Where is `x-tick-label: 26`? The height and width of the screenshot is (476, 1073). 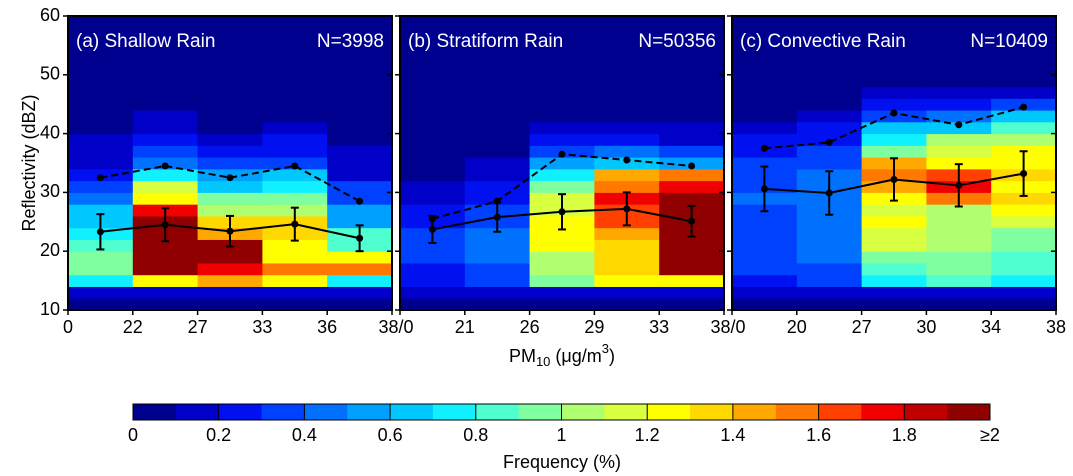 x-tick-label: 26 is located at coordinates (530, 327).